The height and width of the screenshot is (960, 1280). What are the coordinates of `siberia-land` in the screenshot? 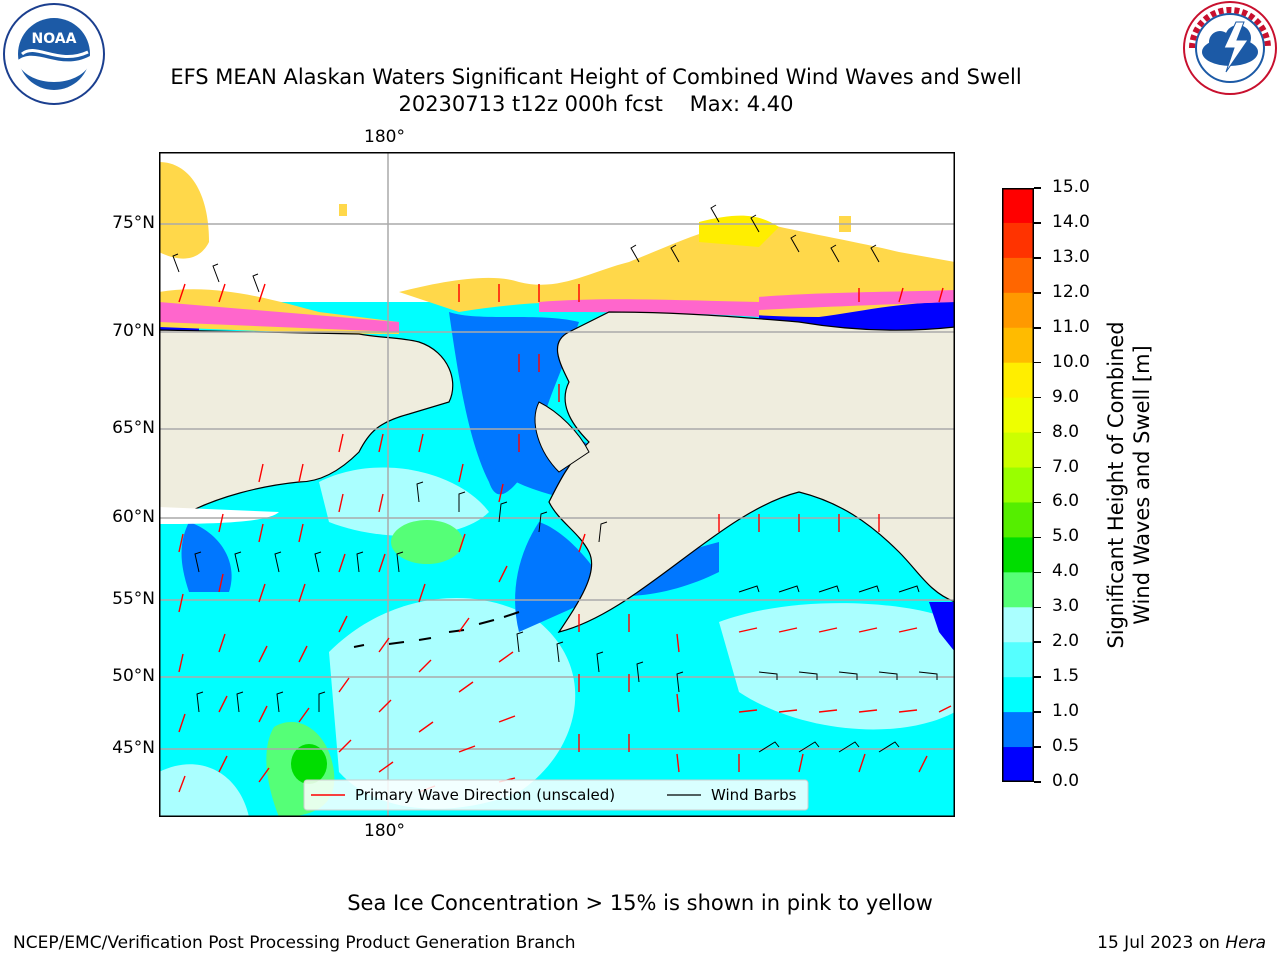 It's located at (306, 426).